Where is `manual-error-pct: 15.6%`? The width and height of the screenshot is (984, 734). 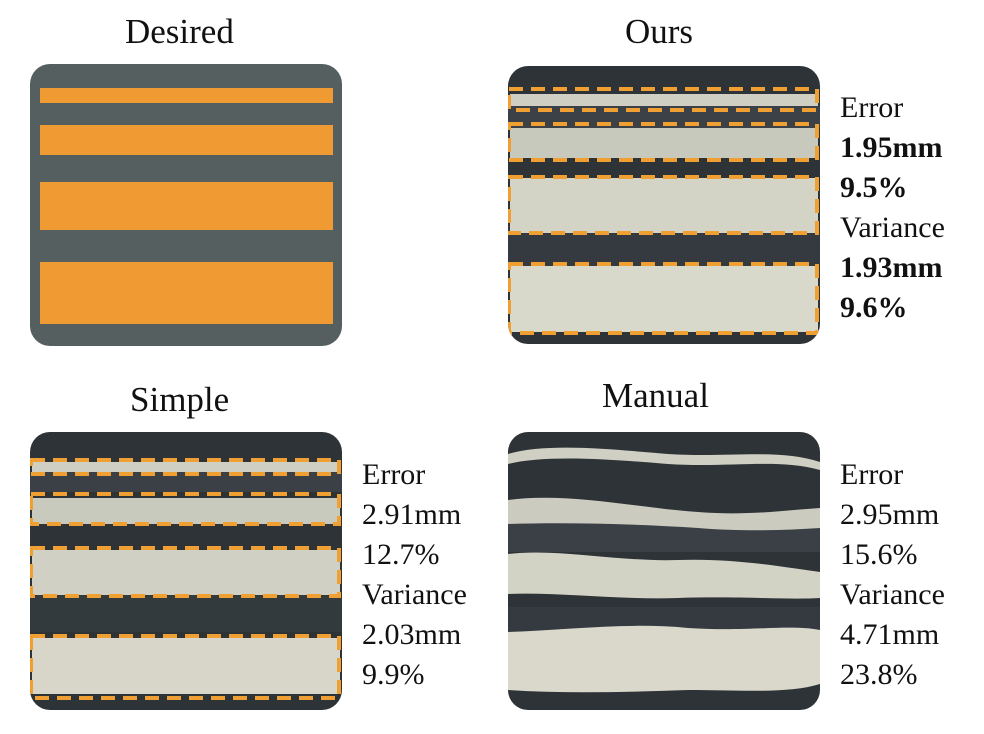
manual-error-pct: 15.6% is located at coordinates (879, 554).